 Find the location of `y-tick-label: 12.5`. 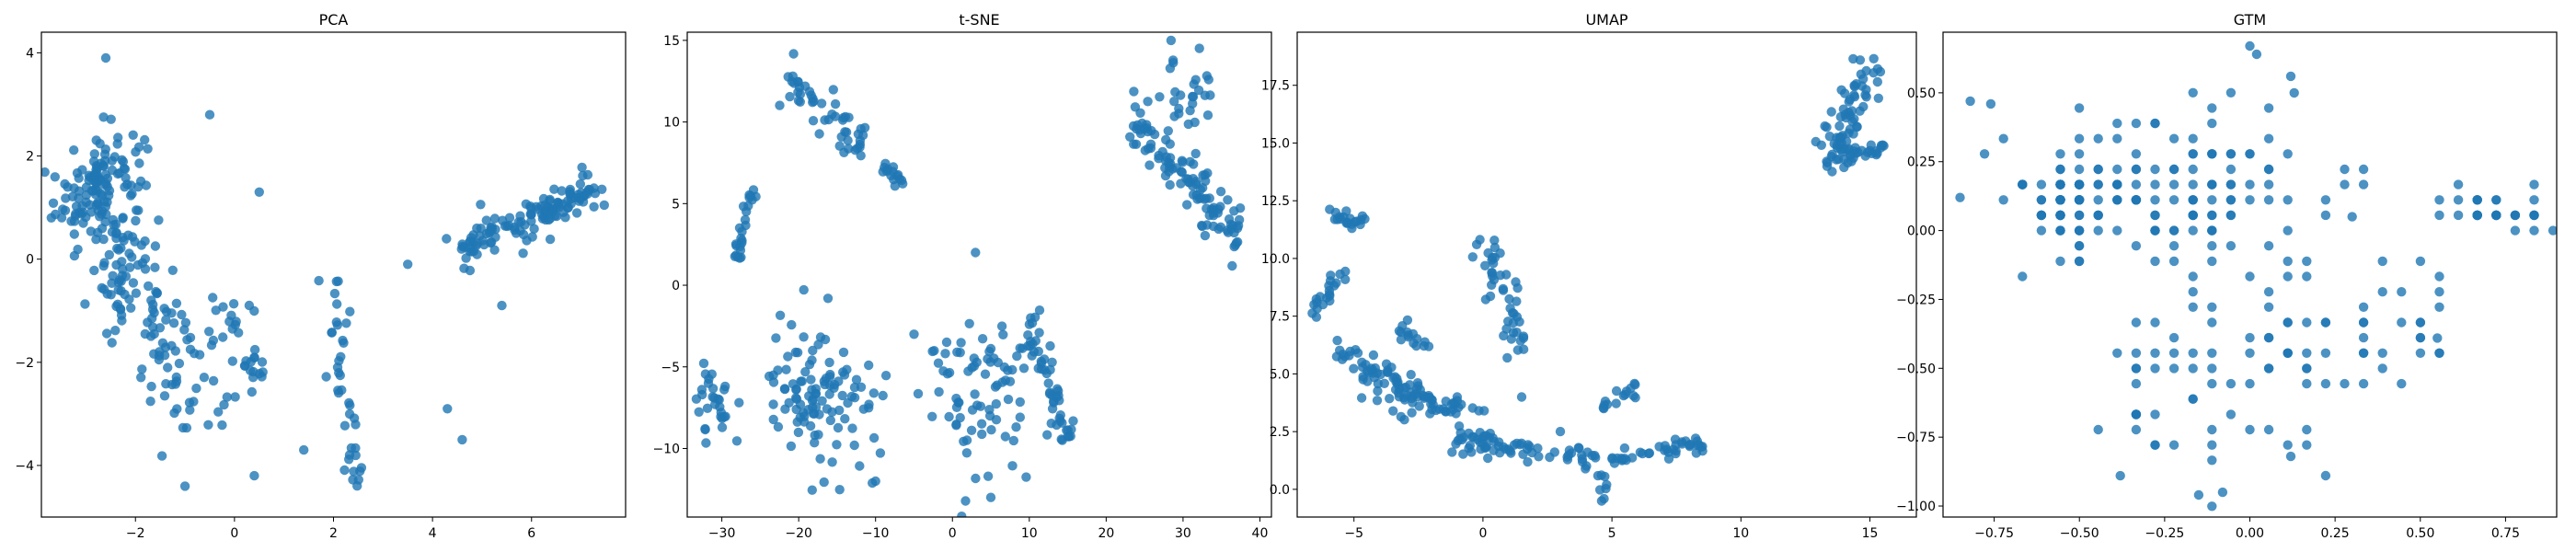

y-tick-label: 12.5 is located at coordinates (1275, 201).